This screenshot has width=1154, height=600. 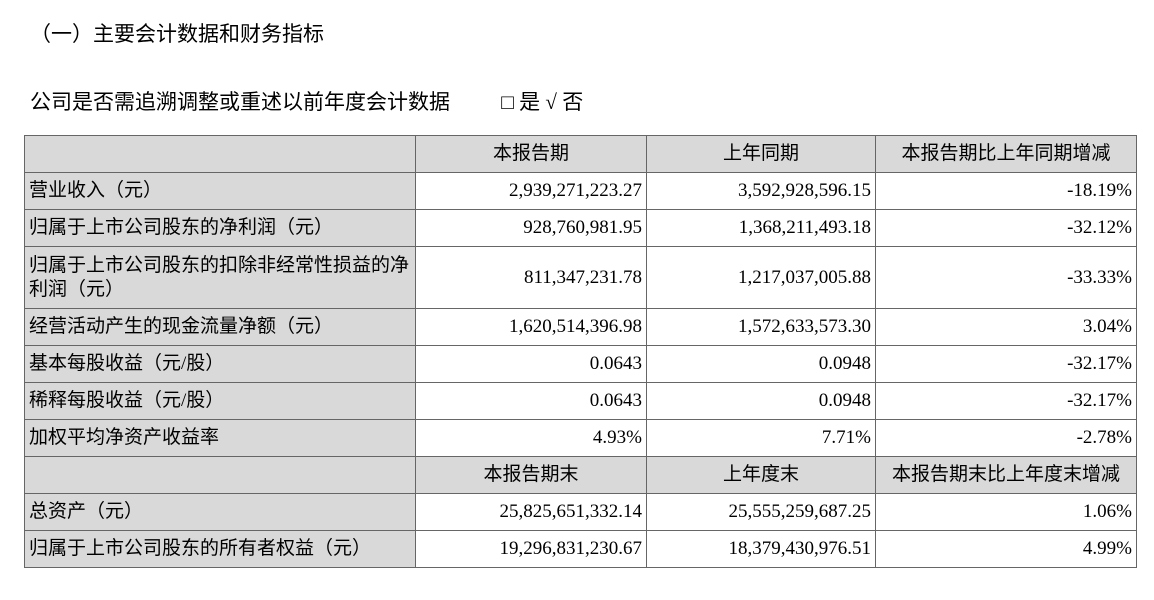 I want to click on table-row: 加权平均净资产收益率 4.93% 7.71% -2.78%, so click(x=580, y=438).